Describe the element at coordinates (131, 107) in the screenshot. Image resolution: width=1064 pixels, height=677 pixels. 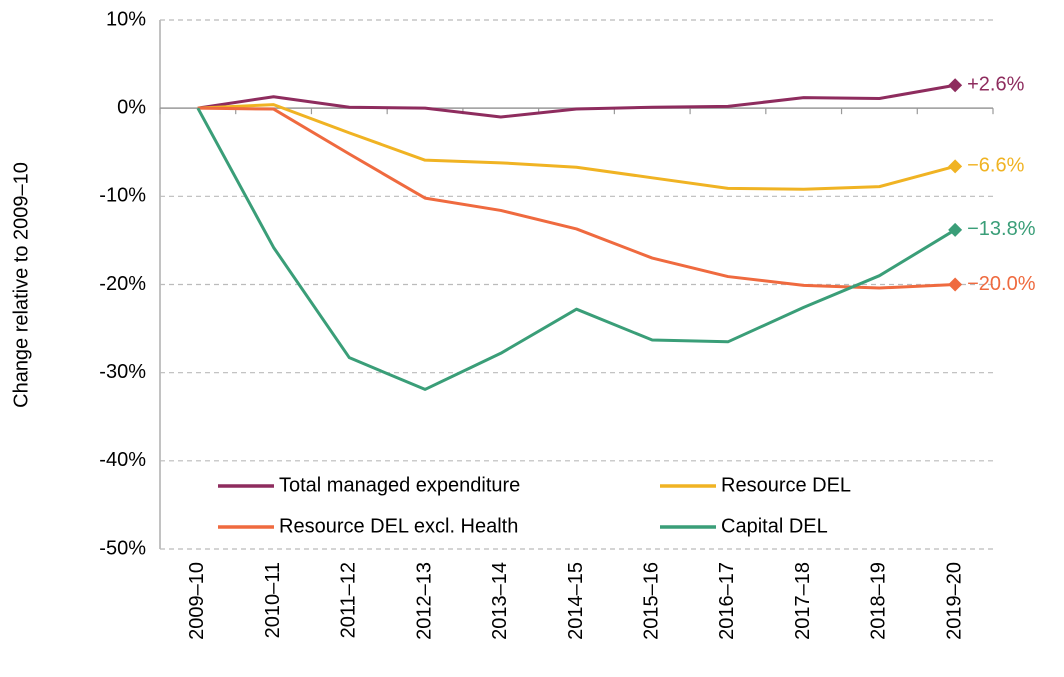
I see `y-tick-label: 0%` at that location.